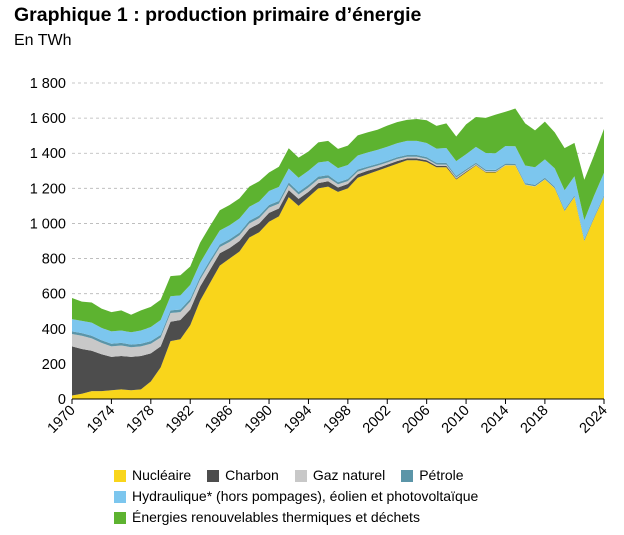  Describe the element at coordinates (48, 189) in the screenshot. I see `y-tick-label: 1 200` at that location.